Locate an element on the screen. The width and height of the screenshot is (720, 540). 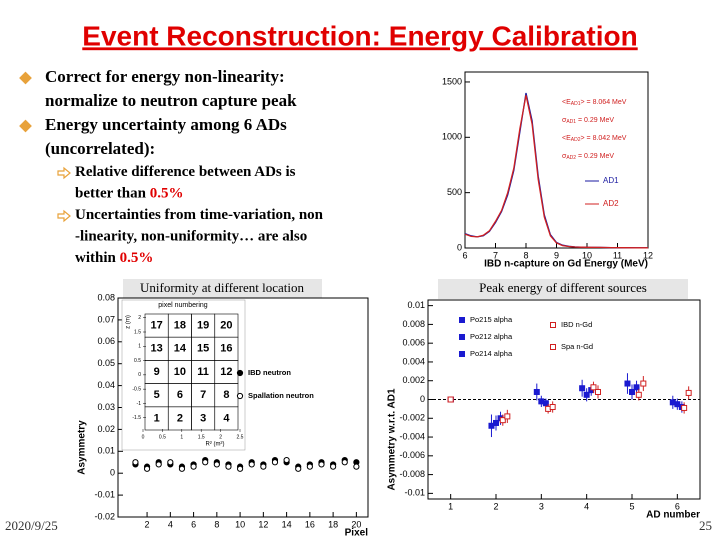
pixel-number: 9 is located at coordinates (157, 372).